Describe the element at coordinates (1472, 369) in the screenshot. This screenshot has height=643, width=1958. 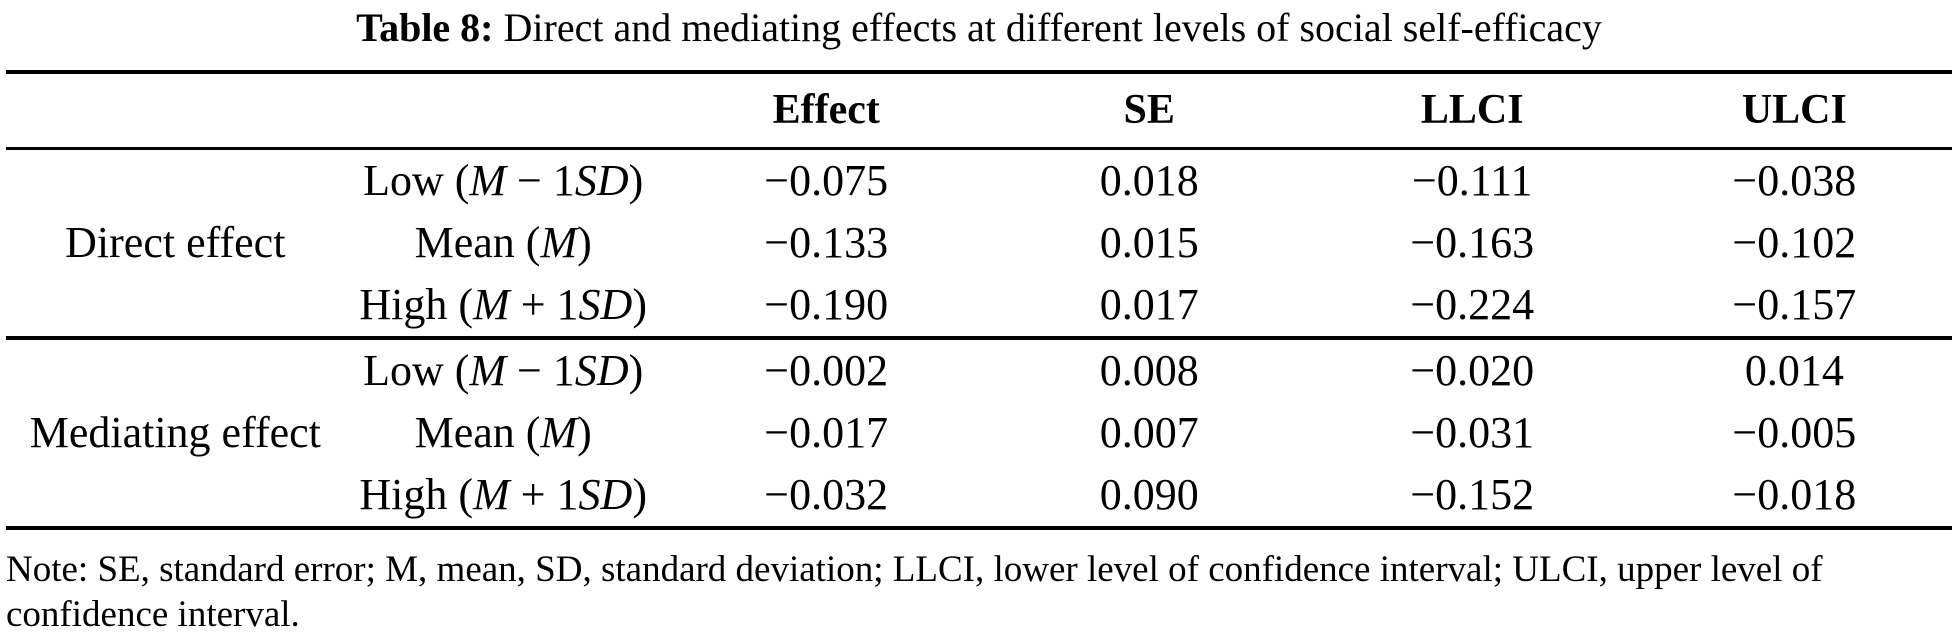
I see `value-cell: −0.020` at that location.